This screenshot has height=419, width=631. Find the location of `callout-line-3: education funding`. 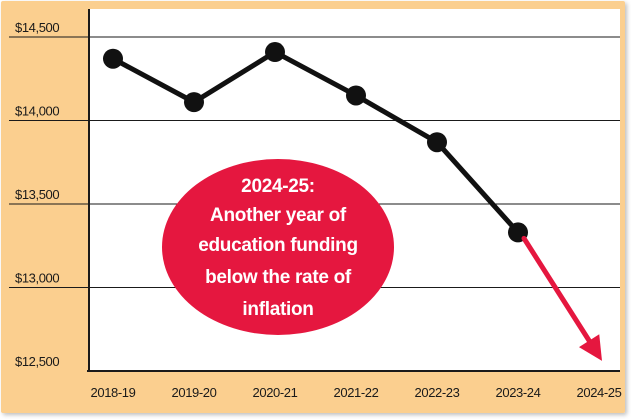

callout-line-3: education funding is located at coordinates (278, 245).